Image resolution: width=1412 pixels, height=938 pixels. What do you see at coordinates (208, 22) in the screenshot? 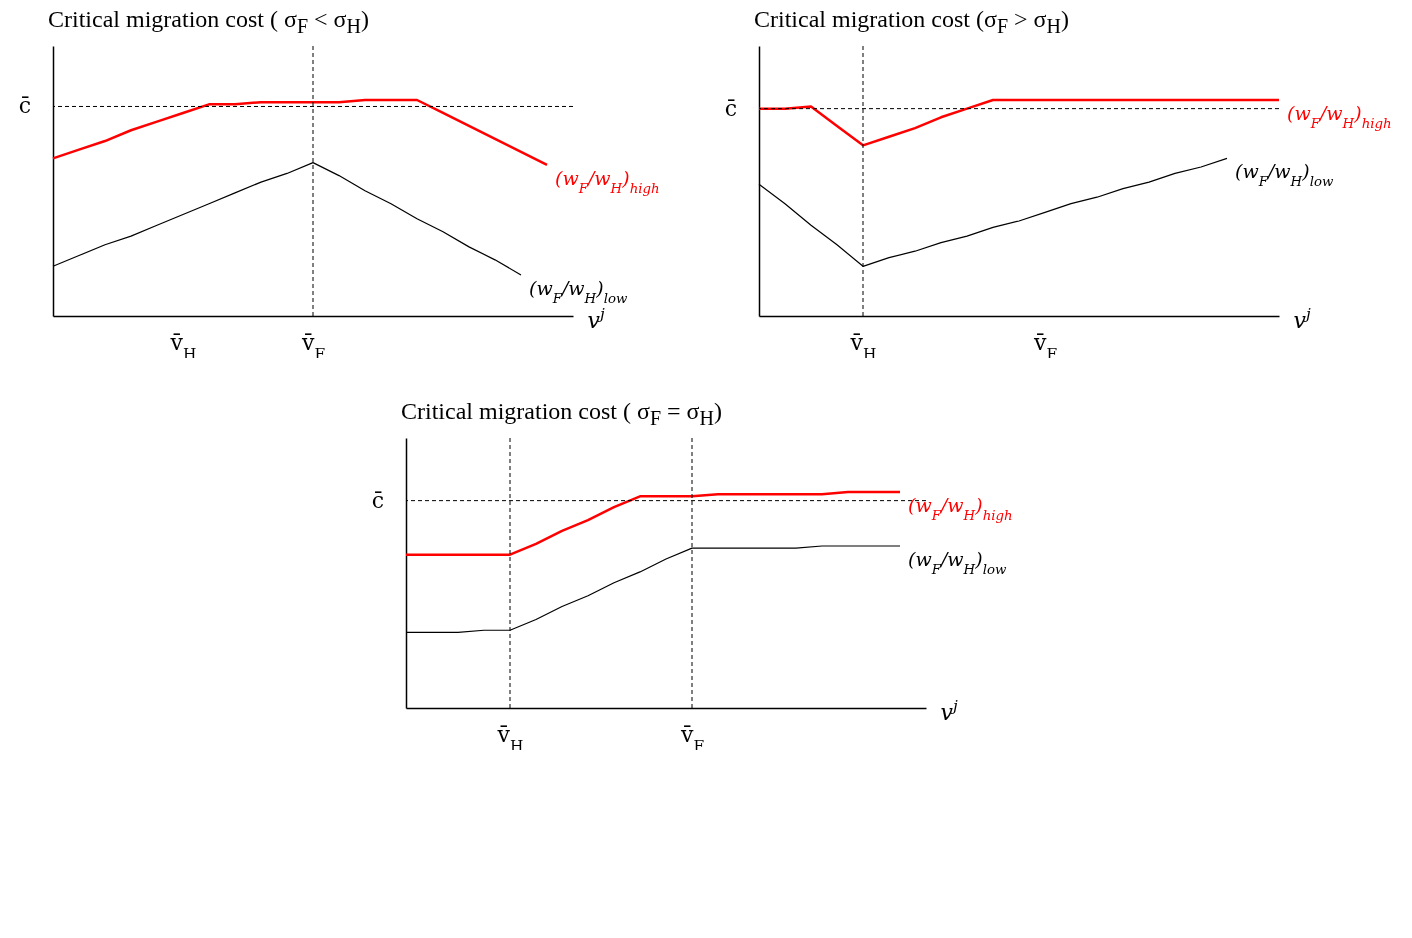
I see `chart-title: Critical migration cost ( σ$_{F}$ < σ$_{H}$)` at bounding box center [208, 22].